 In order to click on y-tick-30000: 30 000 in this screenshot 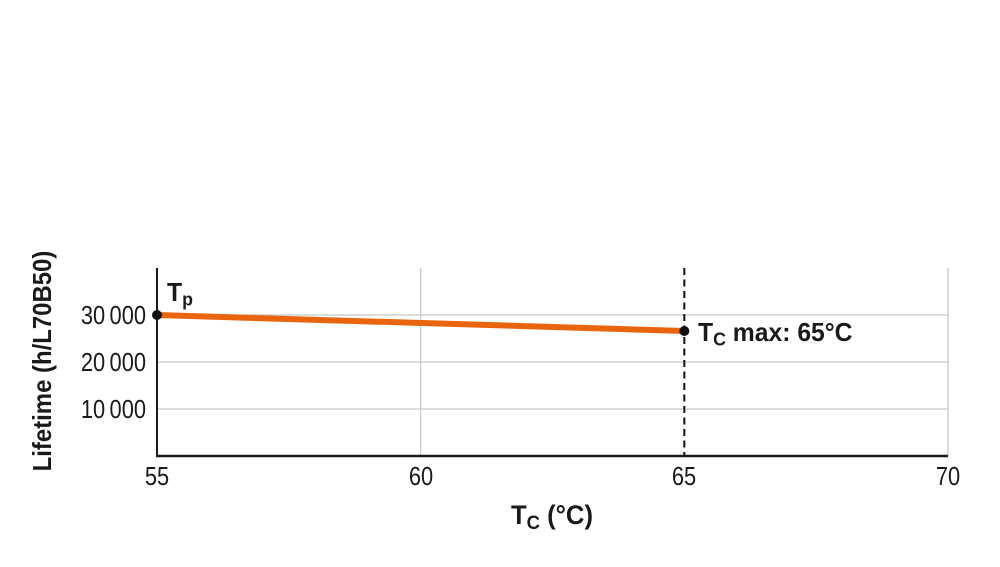, I will do `click(113, 315)`.